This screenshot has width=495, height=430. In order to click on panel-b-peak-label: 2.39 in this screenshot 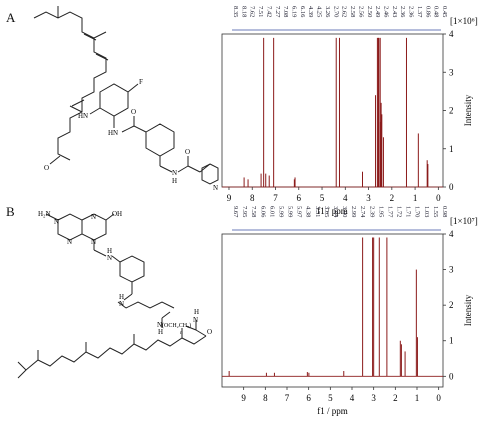, I will do `click(371, 211)`.